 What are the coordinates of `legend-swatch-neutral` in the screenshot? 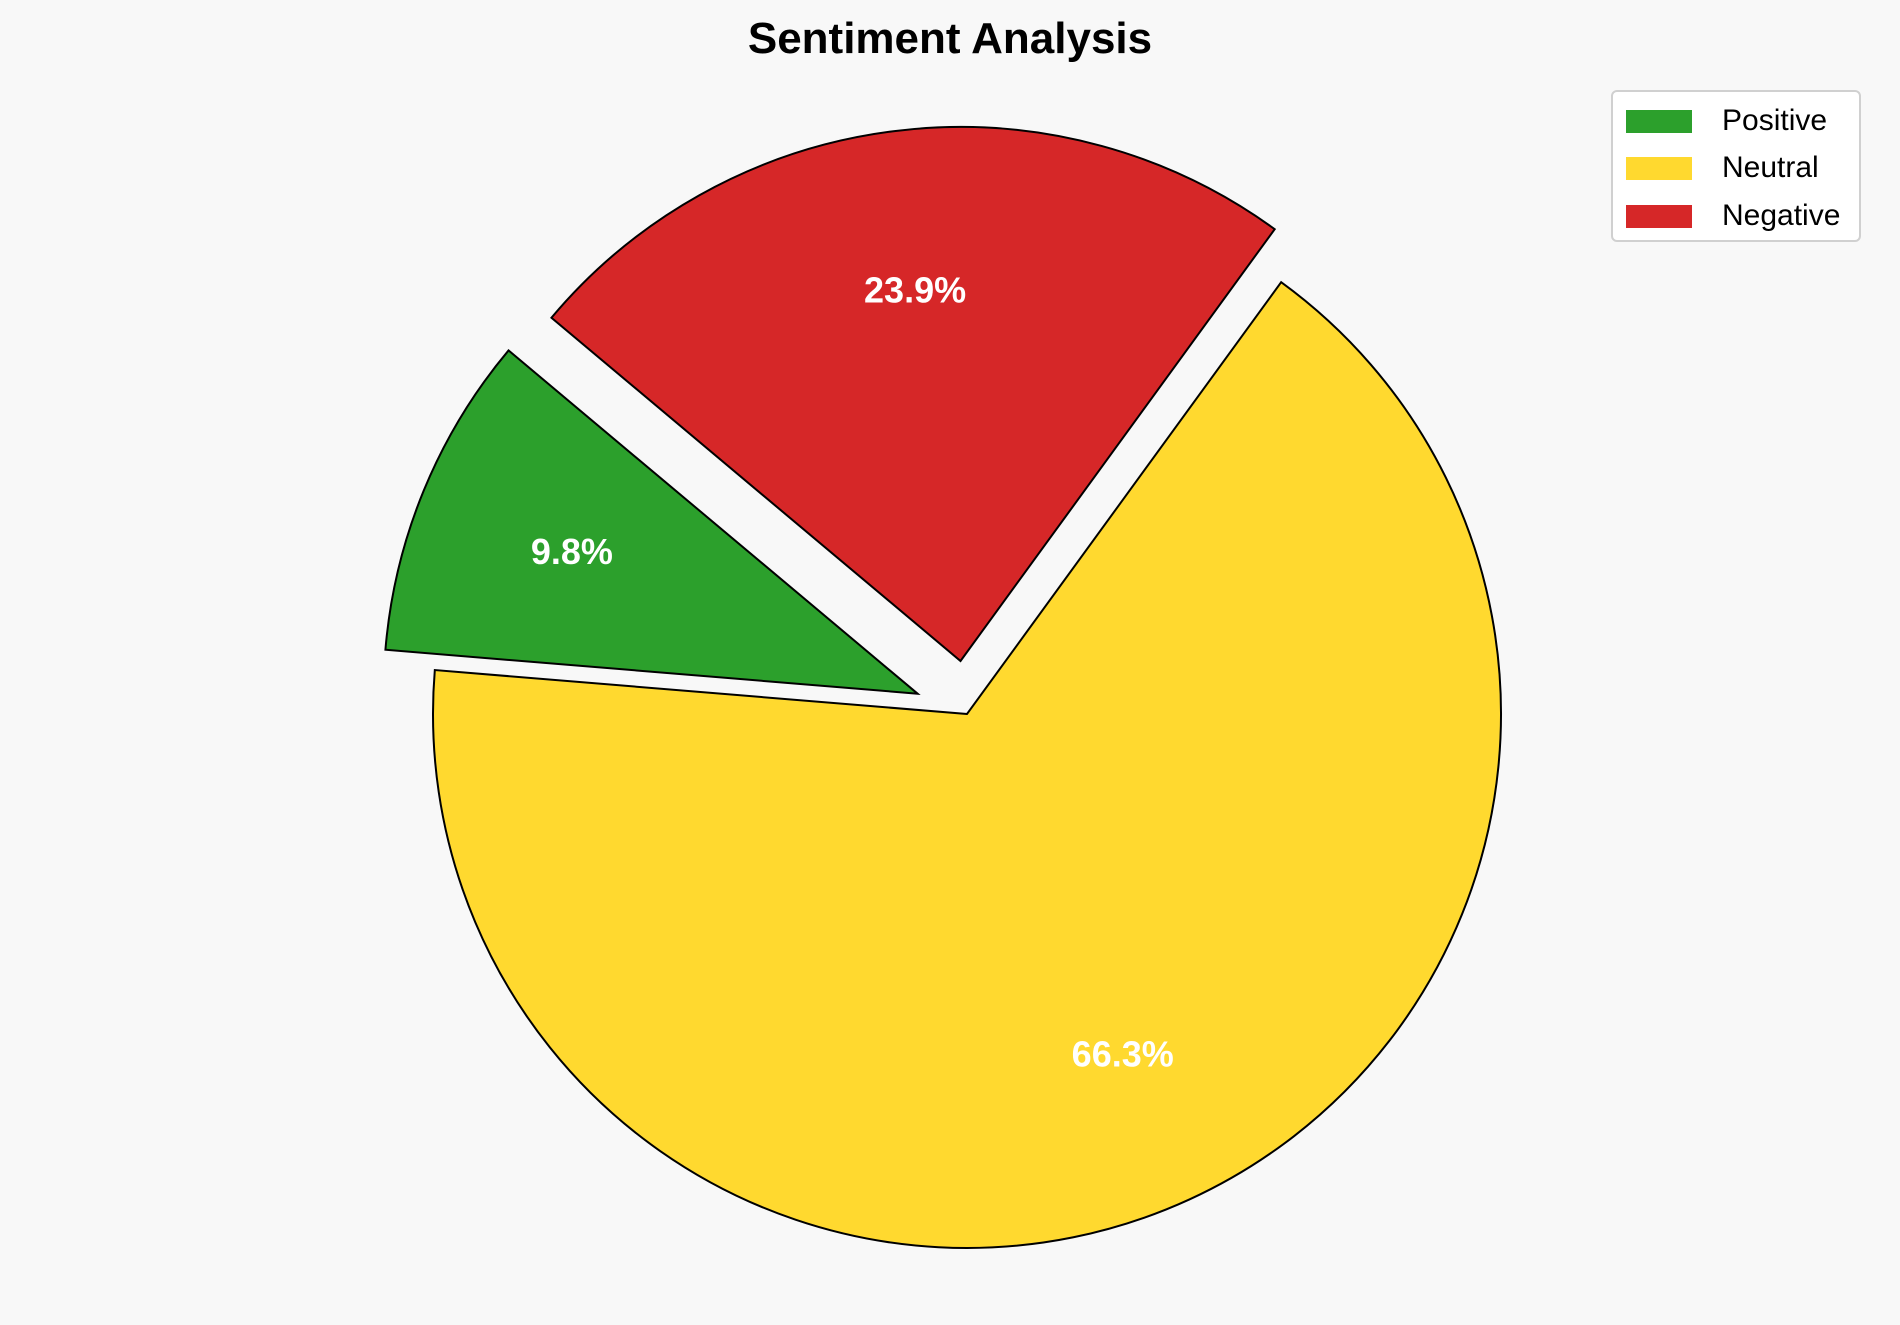 It's located at (1659, 168).